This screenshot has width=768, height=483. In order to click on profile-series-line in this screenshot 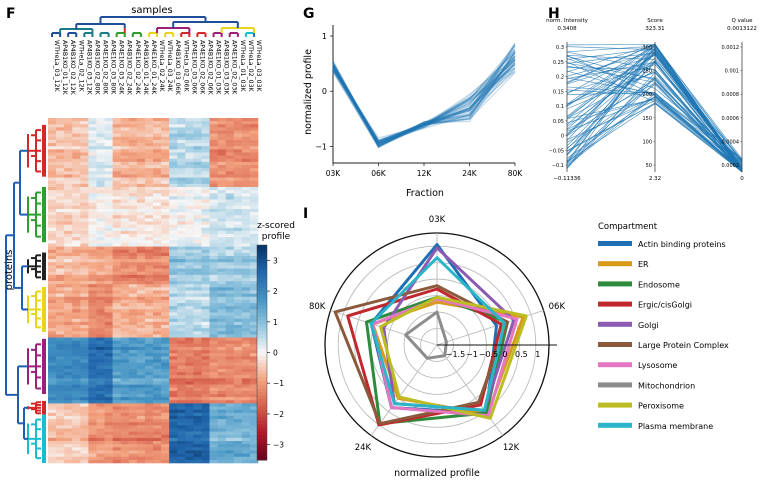, I will do `click(424, 101)`.